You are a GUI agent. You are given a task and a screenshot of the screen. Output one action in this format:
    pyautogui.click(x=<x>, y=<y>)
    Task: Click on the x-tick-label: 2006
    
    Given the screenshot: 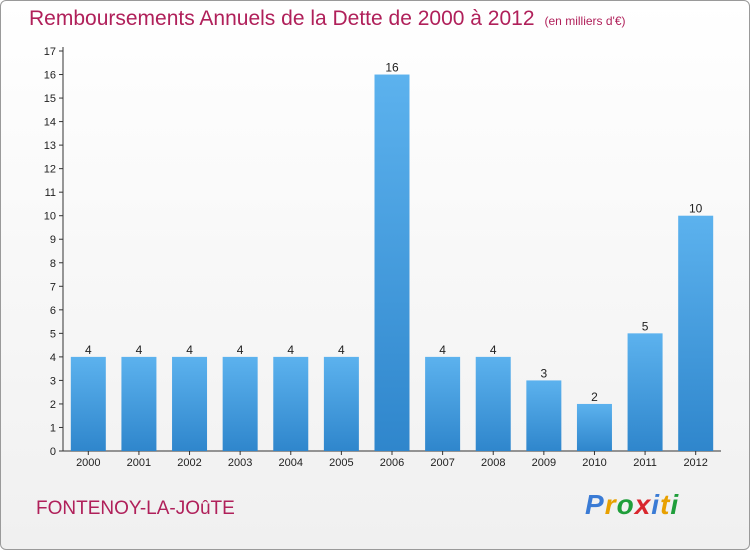 What is the action you would take?
    pyautogui.click(x=392, y=463)
    